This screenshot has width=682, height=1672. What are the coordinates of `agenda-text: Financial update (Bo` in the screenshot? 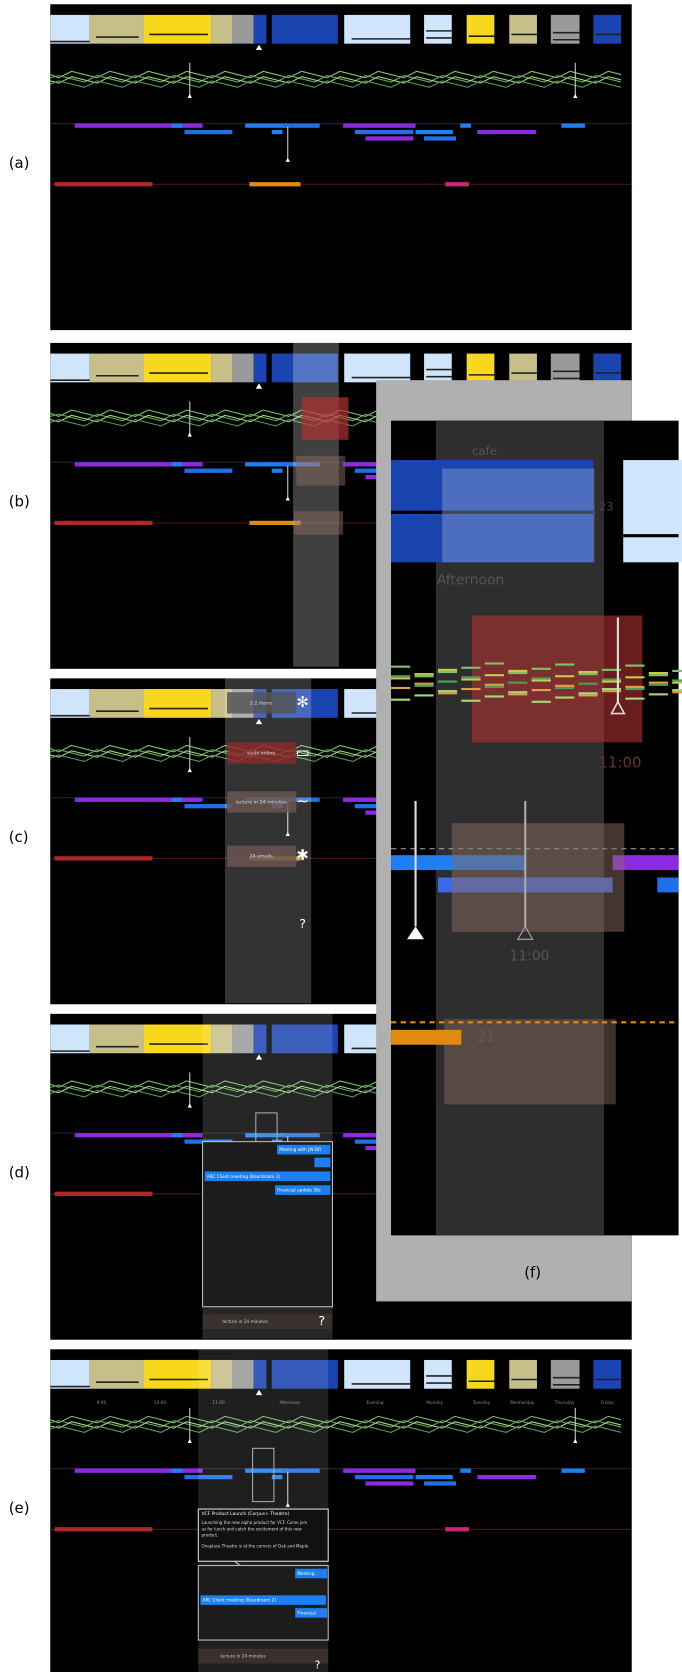 It's located at (299, 1191).